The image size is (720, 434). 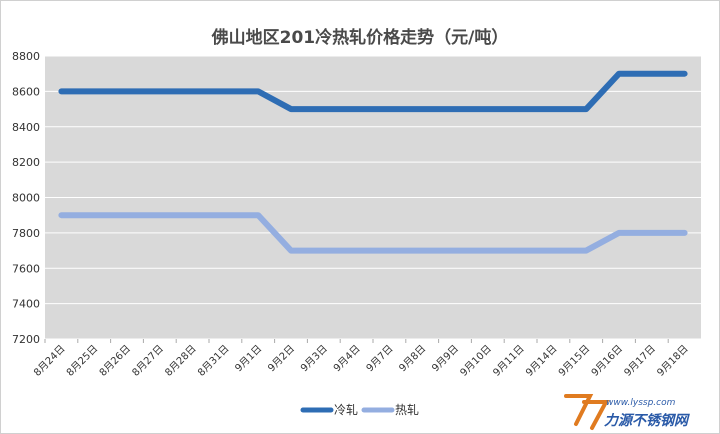 I want to click on y-tick-label: 8000, so click(x=26, y=198).